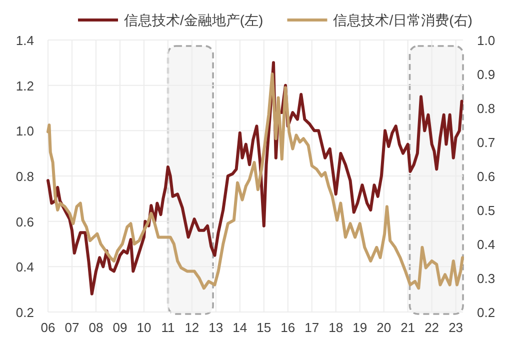 Image resolution: width=508 pixels, height=342 pixels. I want to click on x-tick-label: 19, so click(360, 327).